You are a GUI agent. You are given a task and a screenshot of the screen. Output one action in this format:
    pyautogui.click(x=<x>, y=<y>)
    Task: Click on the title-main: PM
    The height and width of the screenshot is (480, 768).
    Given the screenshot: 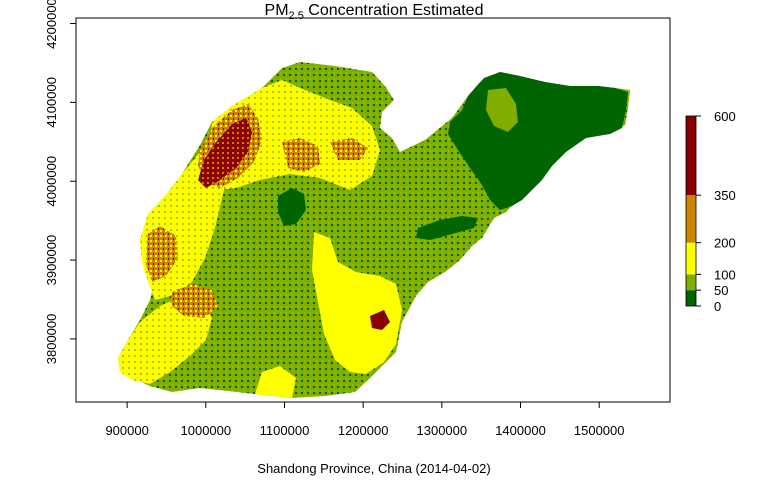 What is the action you would take?
    pyautogui.click(x=277, y=10)
    